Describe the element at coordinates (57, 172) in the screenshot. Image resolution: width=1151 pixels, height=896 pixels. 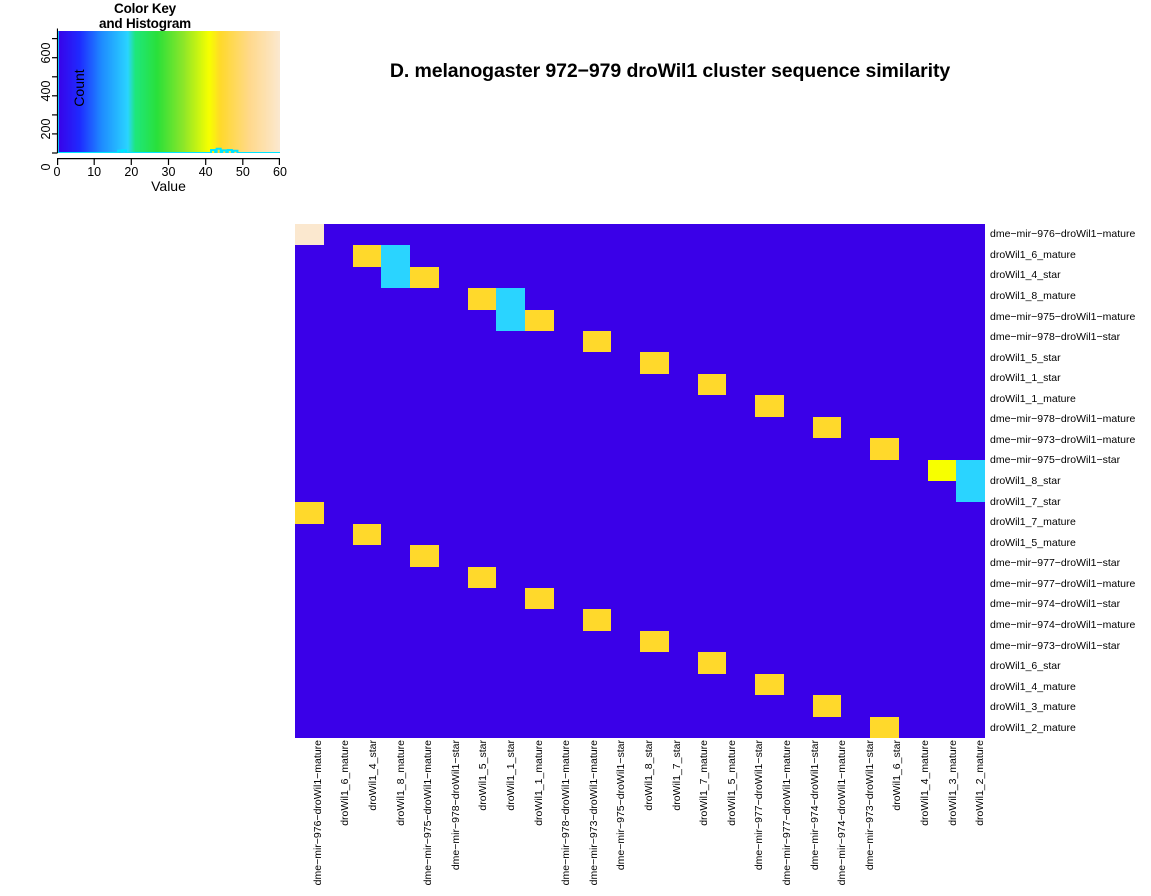
I see `color-key-x-tick: 0` at that location.